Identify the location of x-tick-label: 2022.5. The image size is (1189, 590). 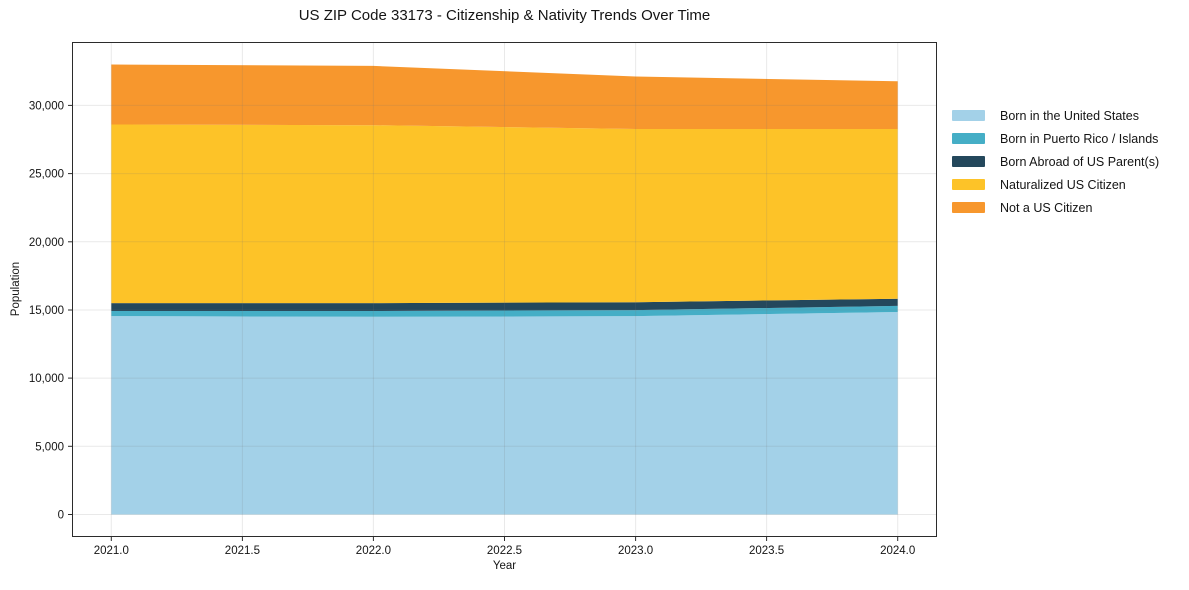
(504, 551).